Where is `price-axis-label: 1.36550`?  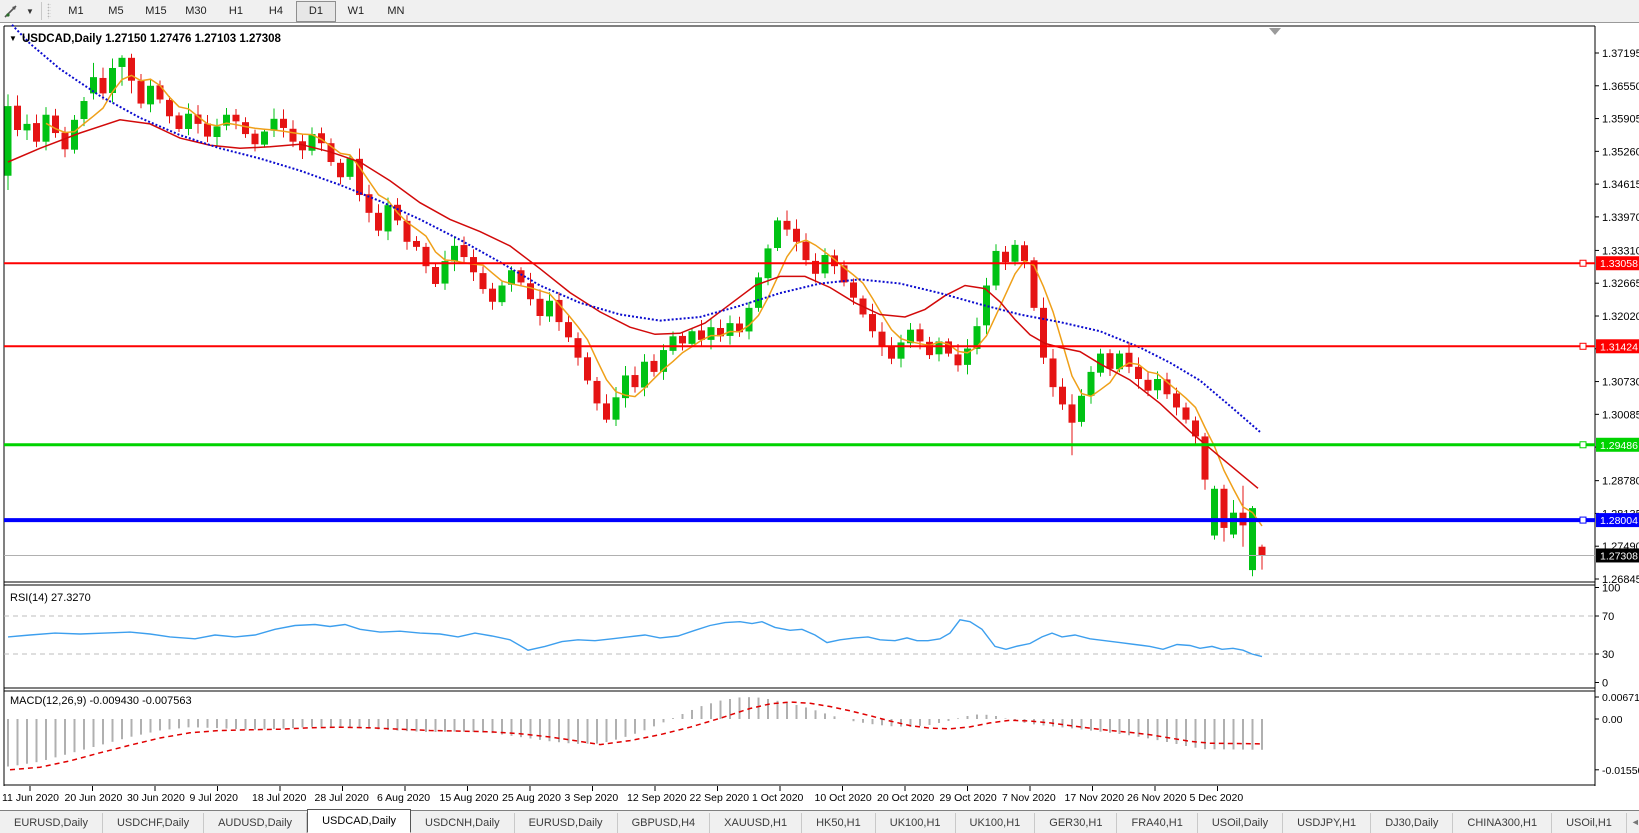
price-axis-label: 1.36550 is located at coordinates (1620, 87).